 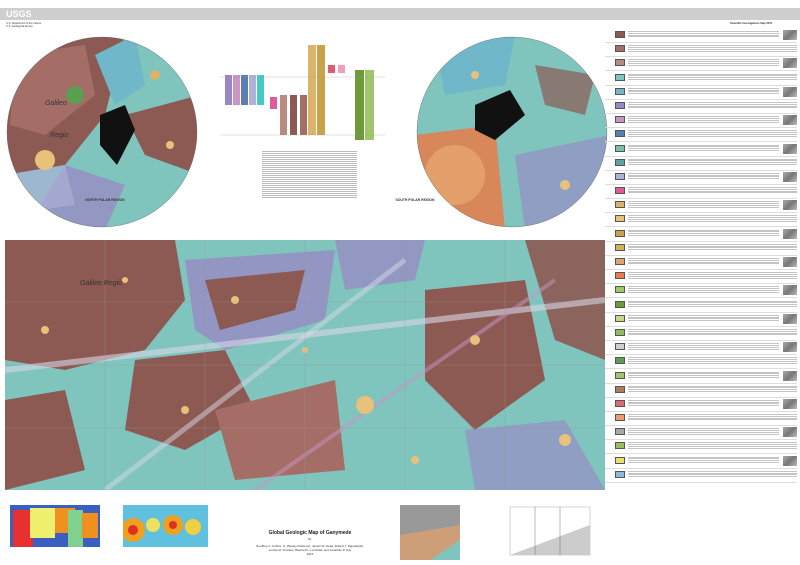 What do you see at coordinates (59, 135) in the screenshot?
I see `region-label-regio: Regio` at bounding box center [59, 135].